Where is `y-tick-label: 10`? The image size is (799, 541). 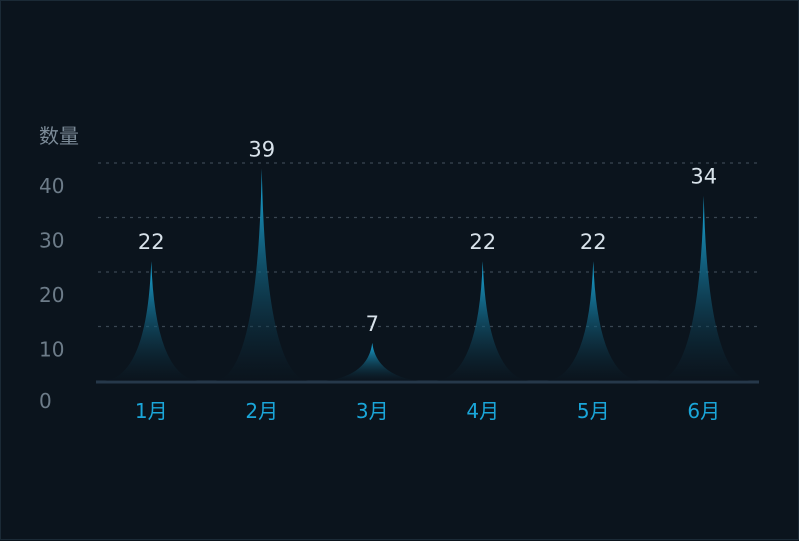
y-tick-label: 10 is located at coordinates (51, 350).